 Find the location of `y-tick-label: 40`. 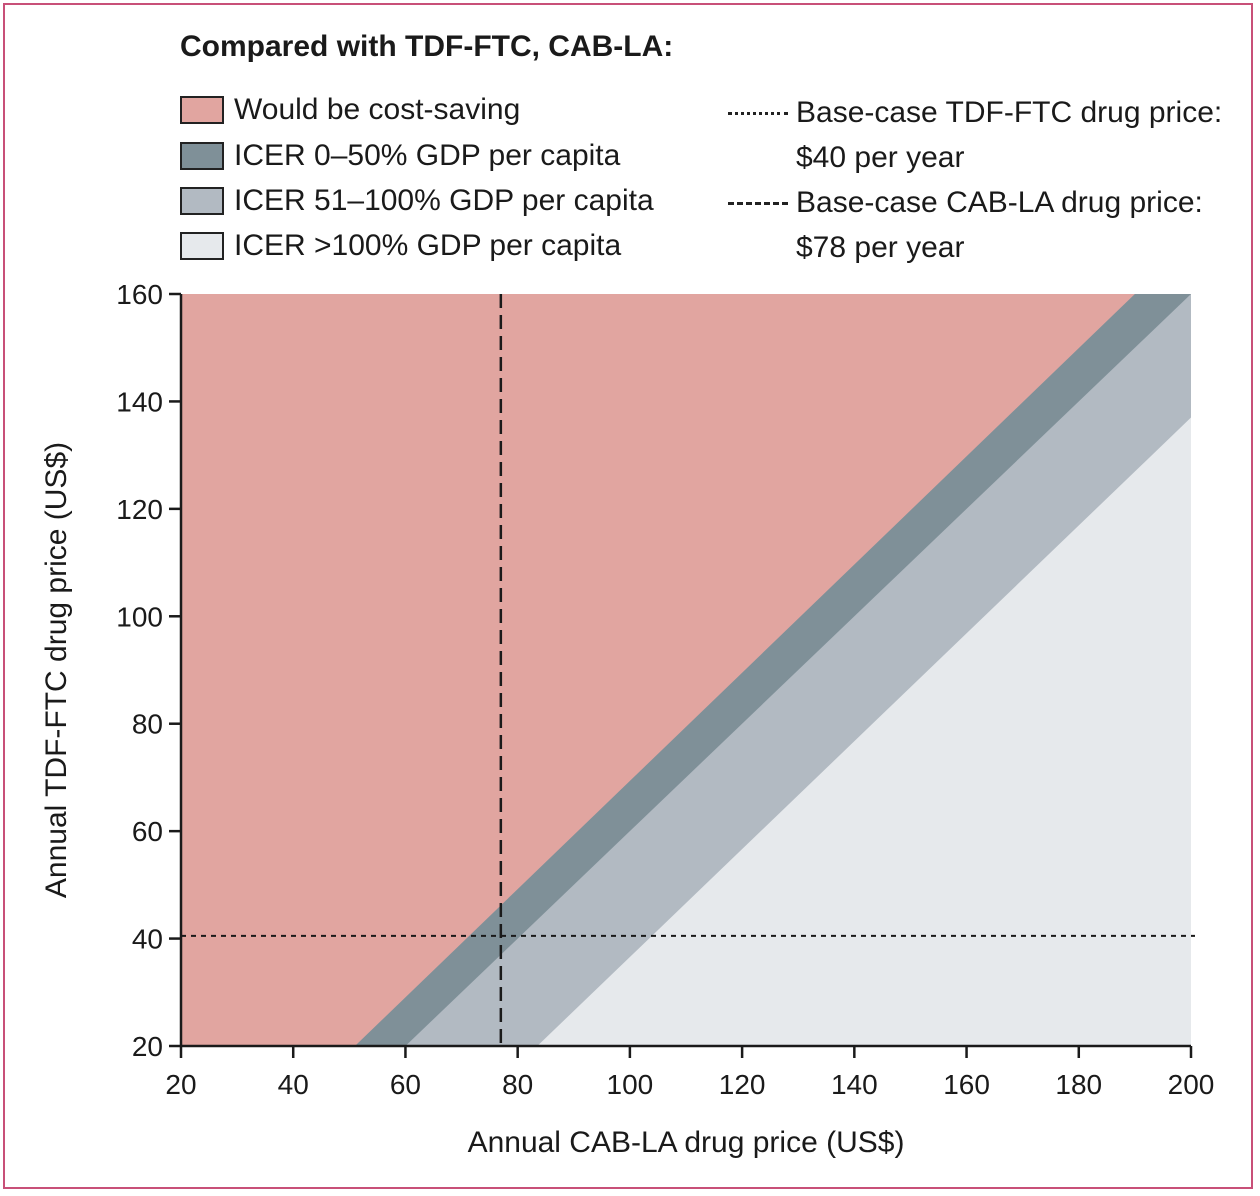

y-tick-label: 40 is located at coordinates (147, 939).